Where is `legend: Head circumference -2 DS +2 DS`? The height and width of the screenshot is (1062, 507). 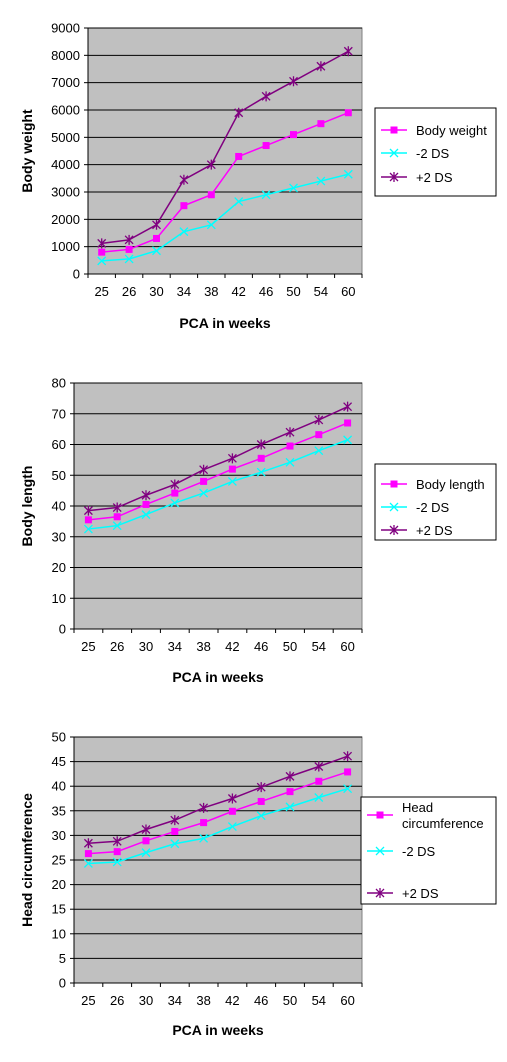
legend: Head circumference -2 DS +2 DS is located at coordinates (428, 850).